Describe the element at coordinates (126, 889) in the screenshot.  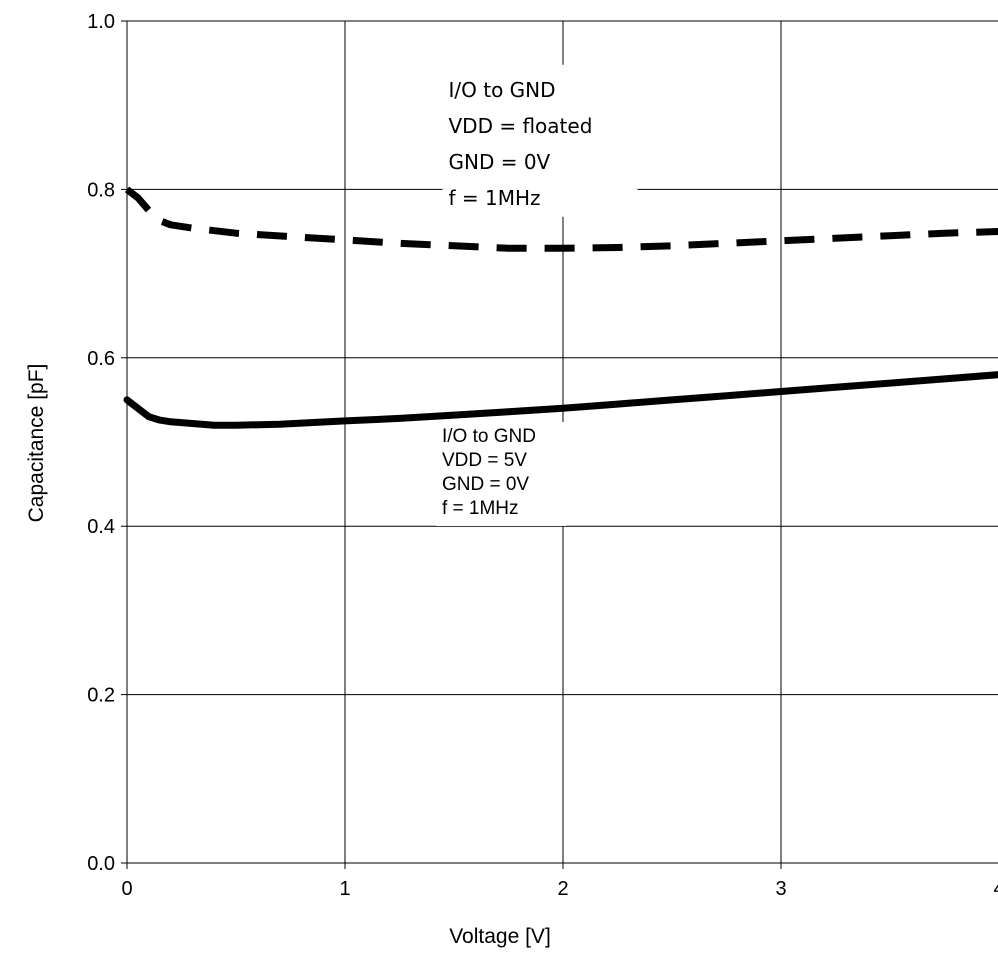
I see `x-tick-label: 0` at that location.